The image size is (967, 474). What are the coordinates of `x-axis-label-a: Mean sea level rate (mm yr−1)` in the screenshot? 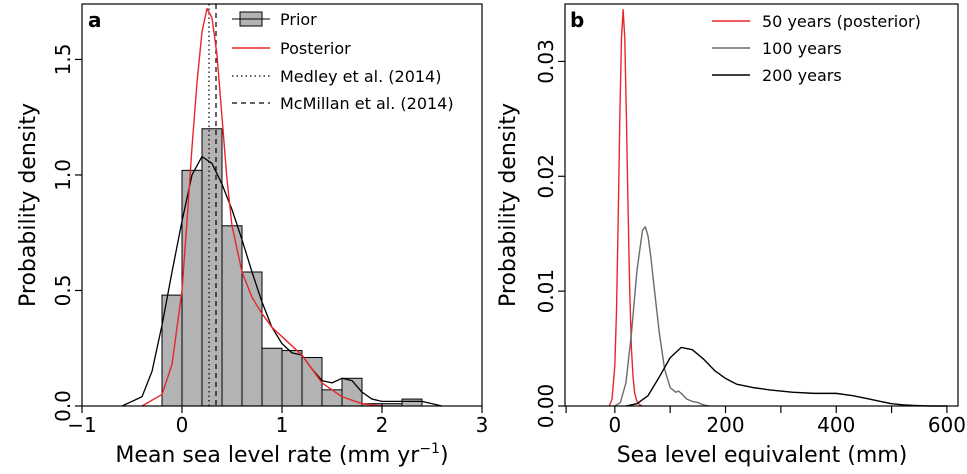 It's located at (281, 454).